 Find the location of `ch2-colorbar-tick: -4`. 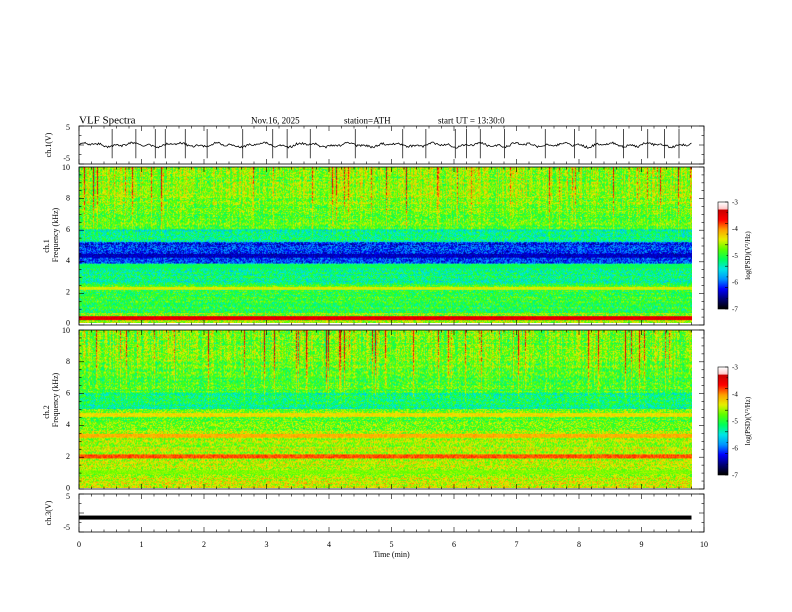

ch2-colorbar-tick: -4 is located at coordinates (735, 395).